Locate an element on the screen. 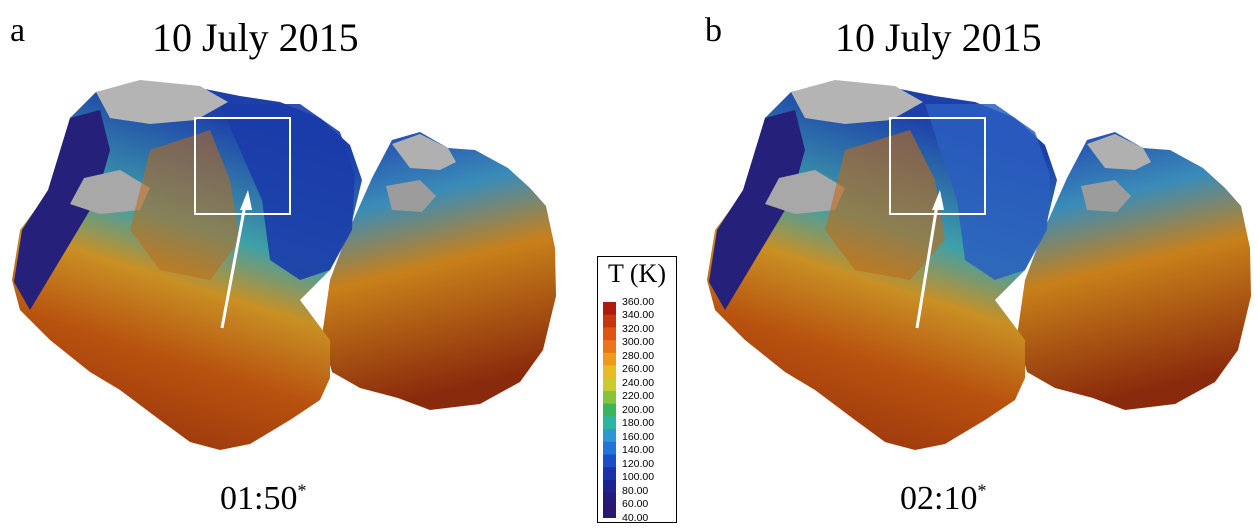 This screenshot has width=1257, height=529. panel-letter: a is located at coordinates (18, 30).